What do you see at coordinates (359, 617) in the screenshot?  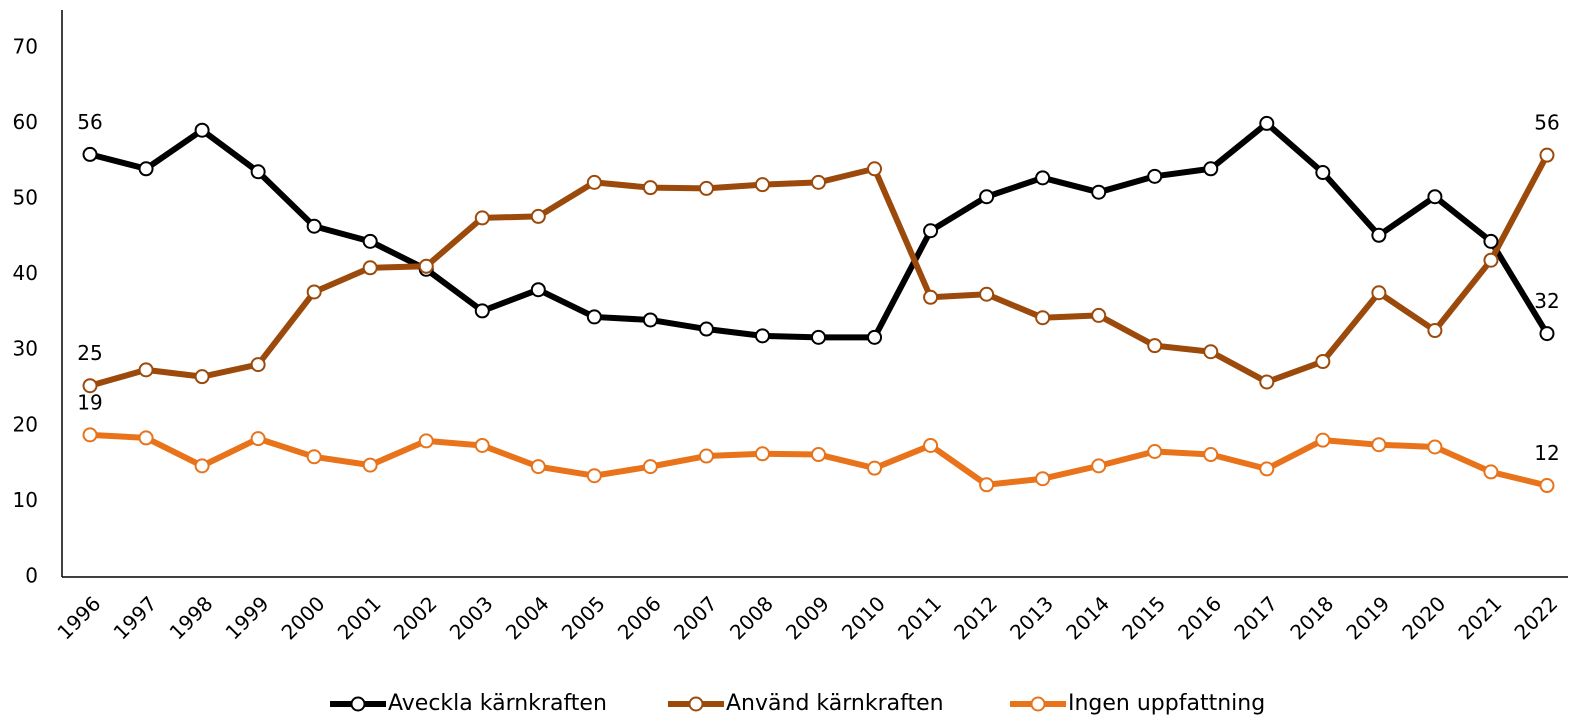 I see `x-tick-label: 2001` at bounding box center [359, 617].